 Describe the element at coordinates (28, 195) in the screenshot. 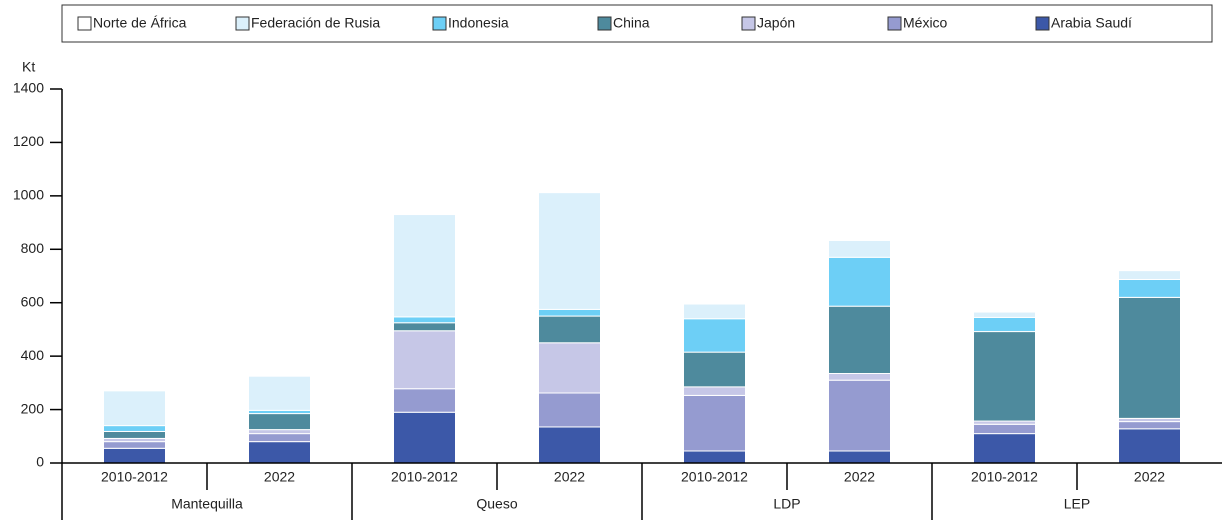

I see `y-tick-label: 1000` at that location.